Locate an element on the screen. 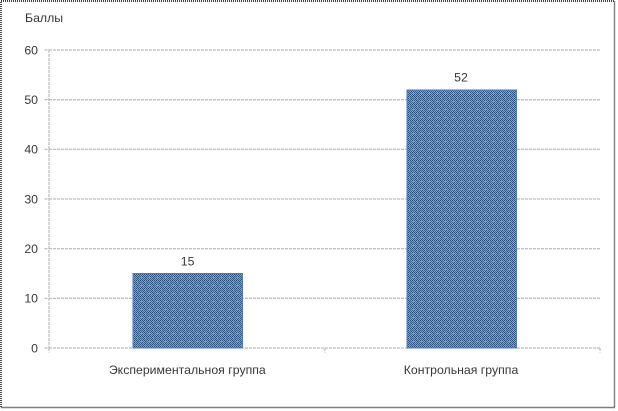  svg-text: Контрольная группа is located at coordinates (461, 370).